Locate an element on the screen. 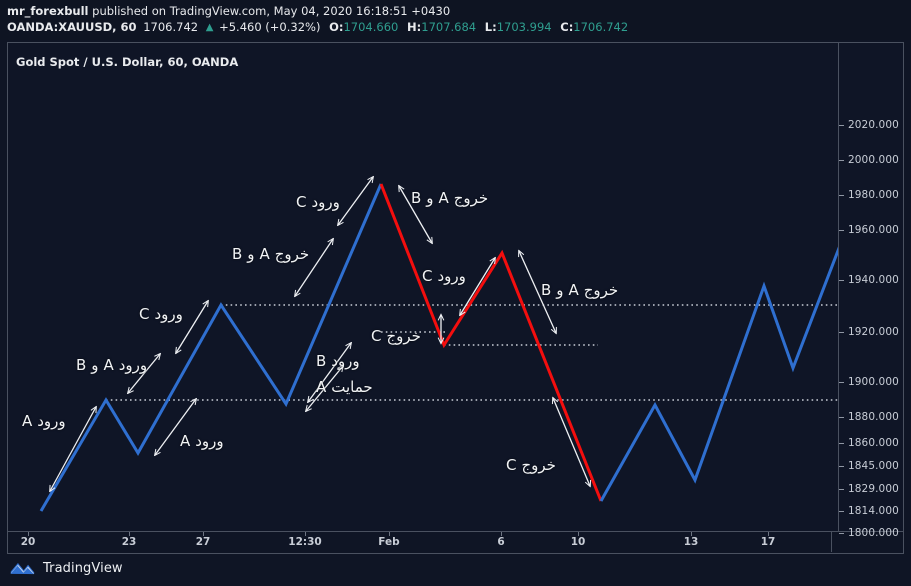 Image resolution: width=911 pixels, height=586 pixels. annotation-text-a12: خروج A و B is located at coordinates (580, 290).